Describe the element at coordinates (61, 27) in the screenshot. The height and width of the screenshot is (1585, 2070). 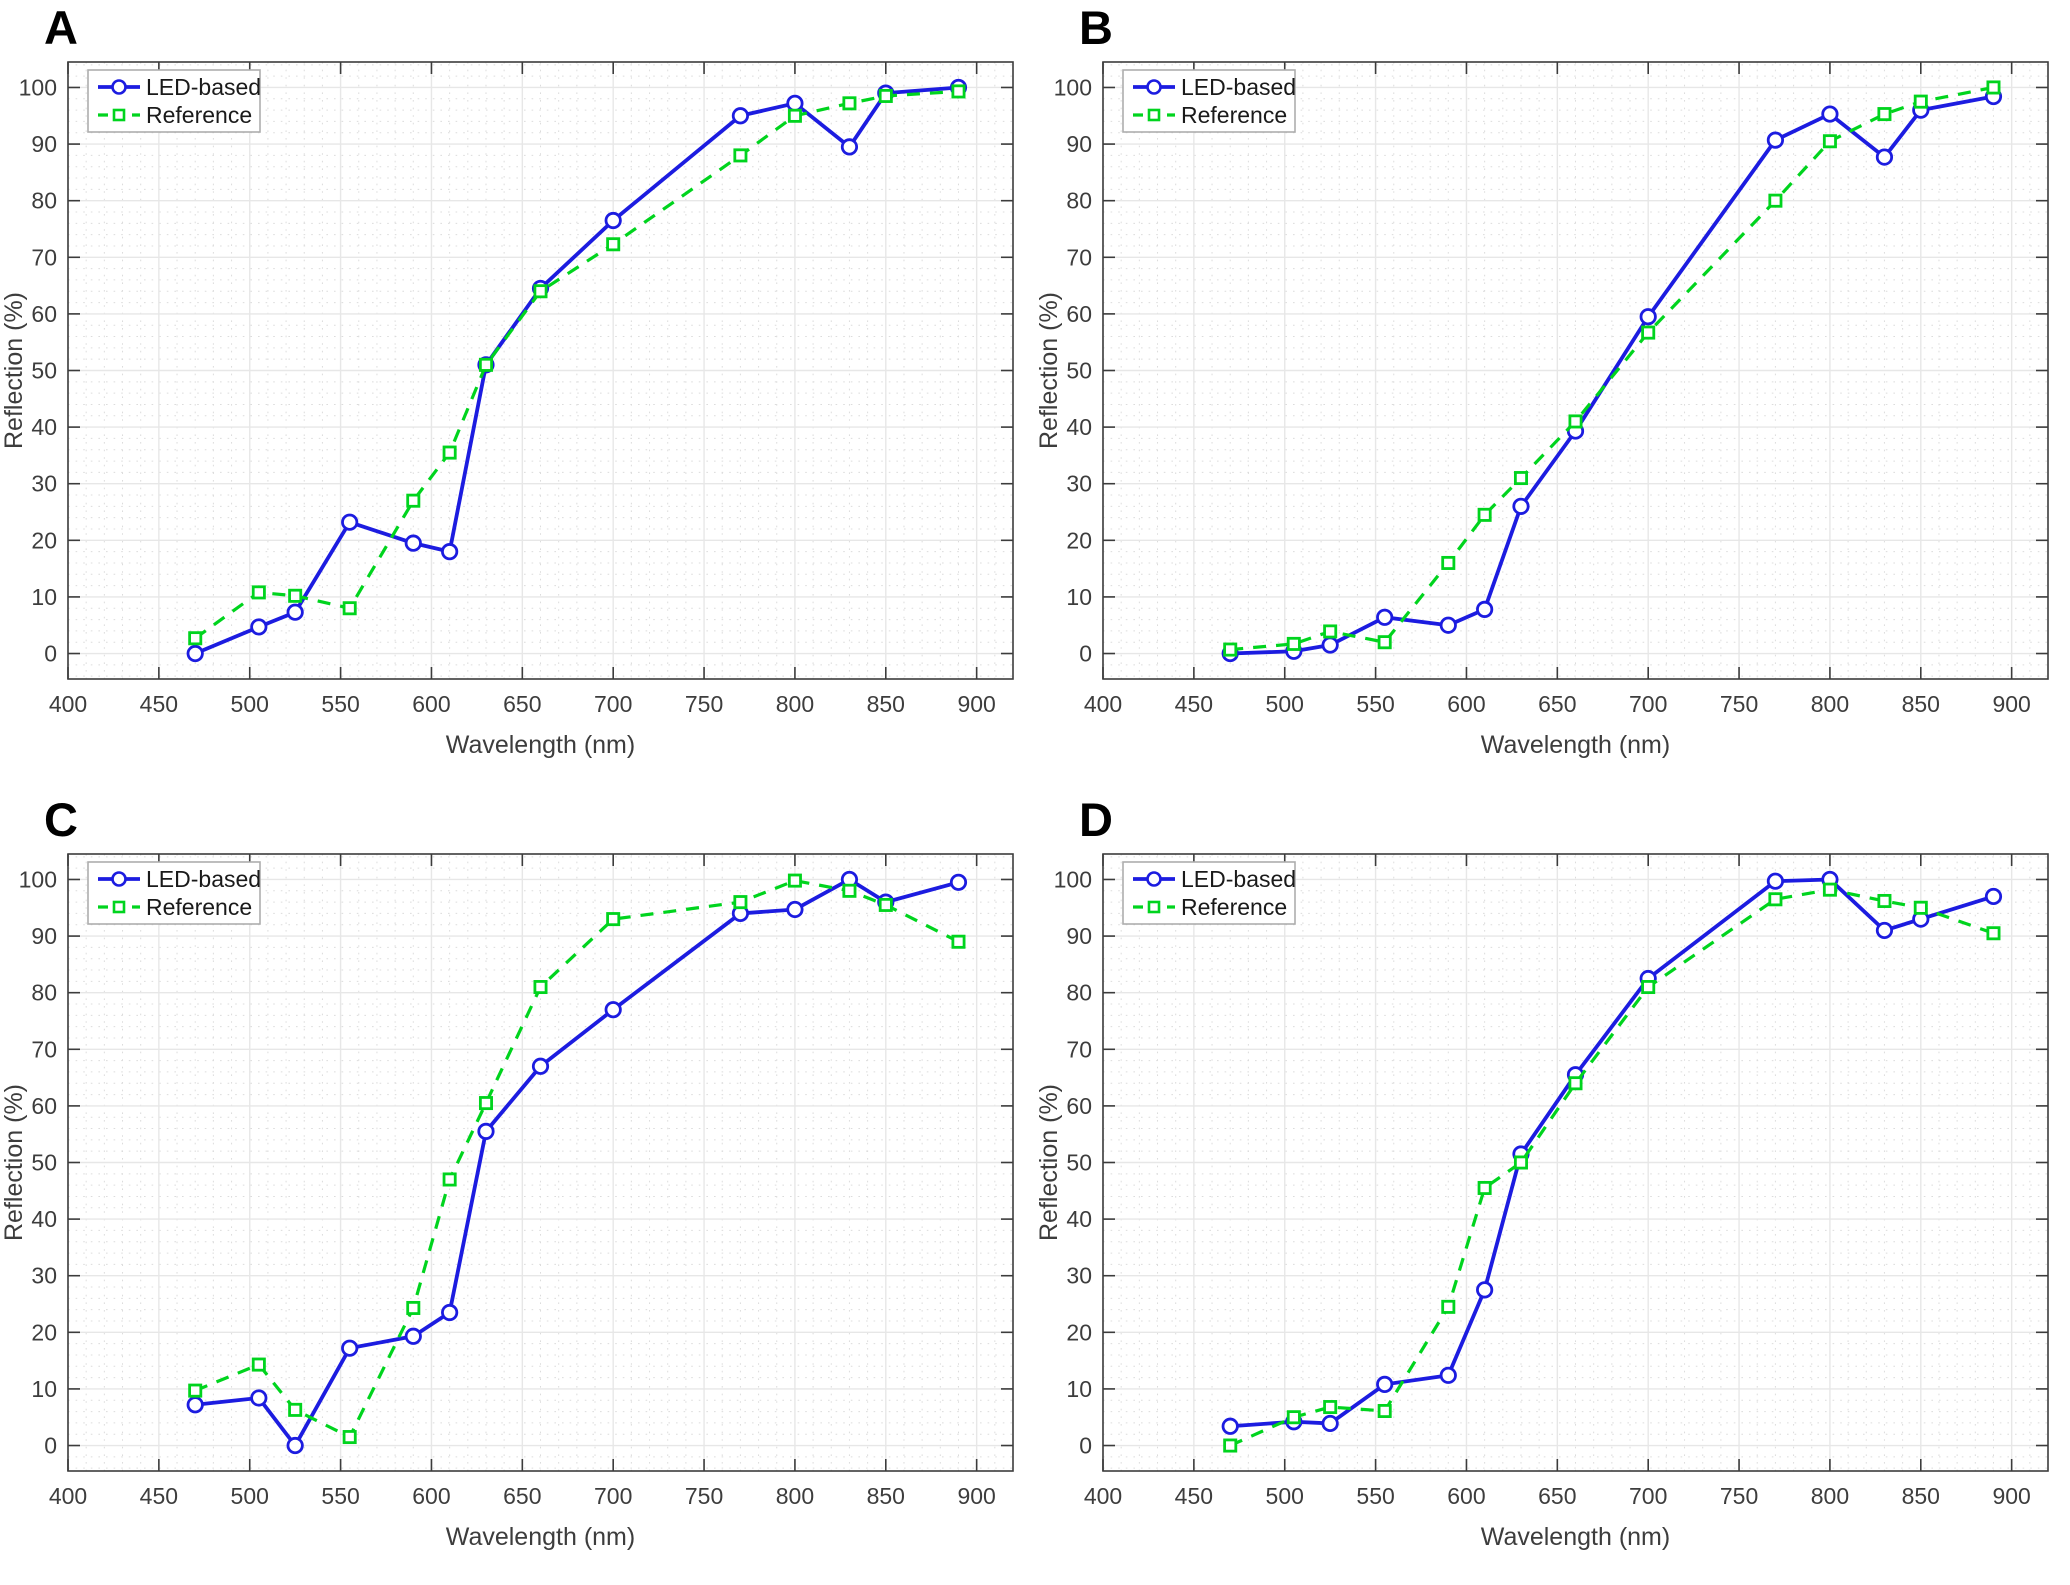
I see `panel-a-title: A` at that location.